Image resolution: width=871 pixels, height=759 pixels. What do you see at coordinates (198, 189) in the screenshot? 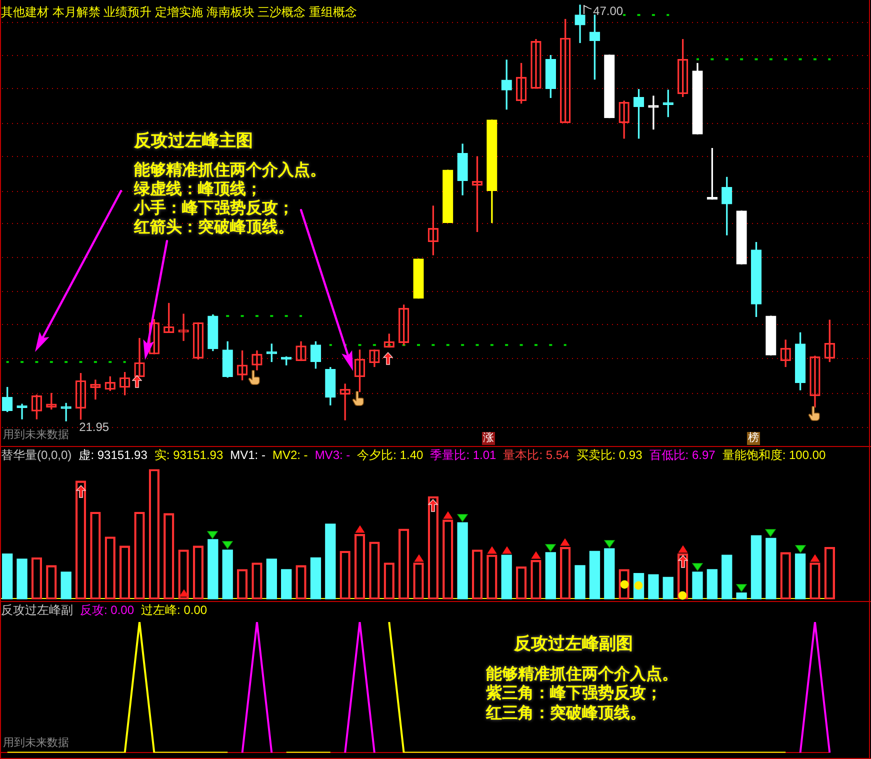
I see `annotation: 绿虚线：峰顶线；` at bounding box center [198, 189].